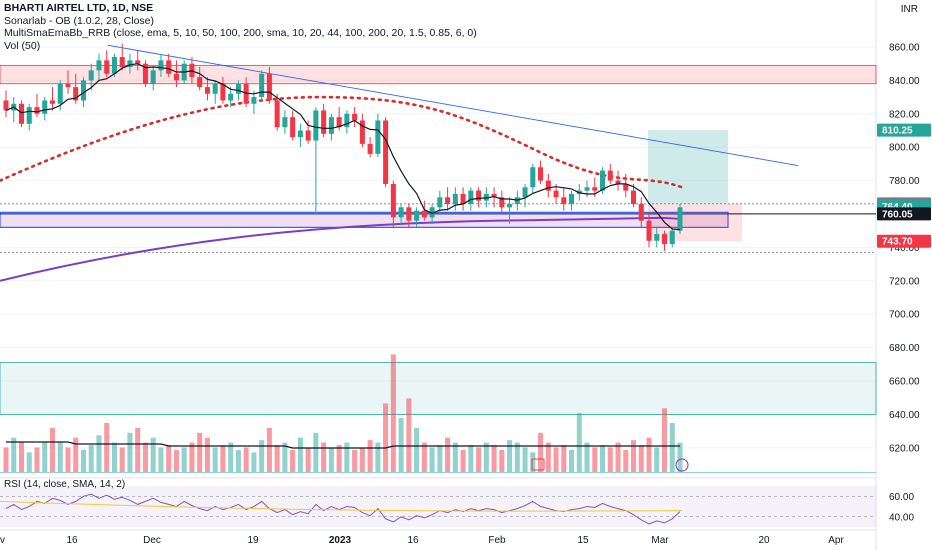  What do you see at coordinates (904, 382) in the screenshot?
I see `y-tick-label: 660.00` at bounding box center [904, 382].